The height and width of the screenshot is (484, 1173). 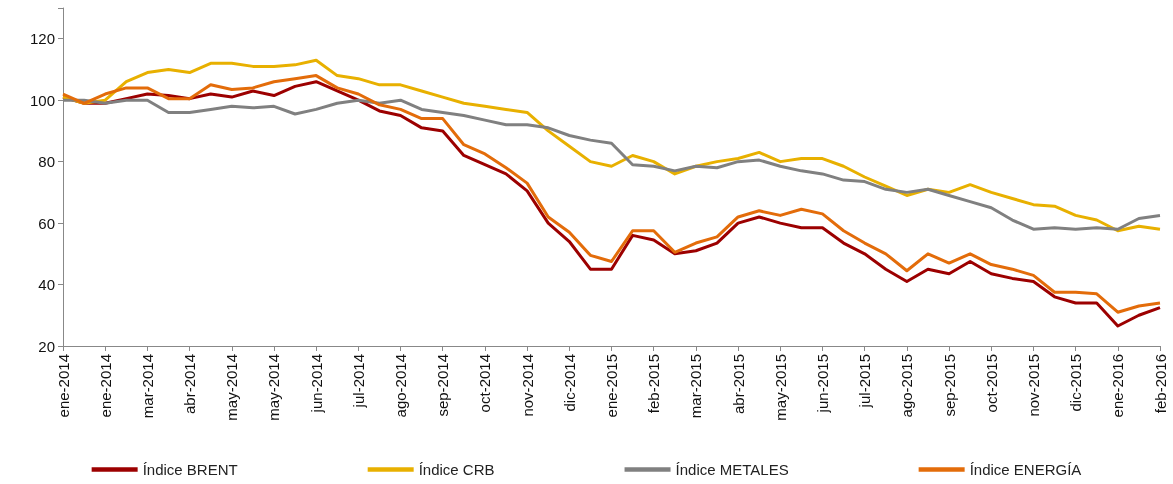 What do you see at coordinates (190, 384) in the screenshot?
I see `x-tick-label: abr-2014` at bounding box center [190, 384].